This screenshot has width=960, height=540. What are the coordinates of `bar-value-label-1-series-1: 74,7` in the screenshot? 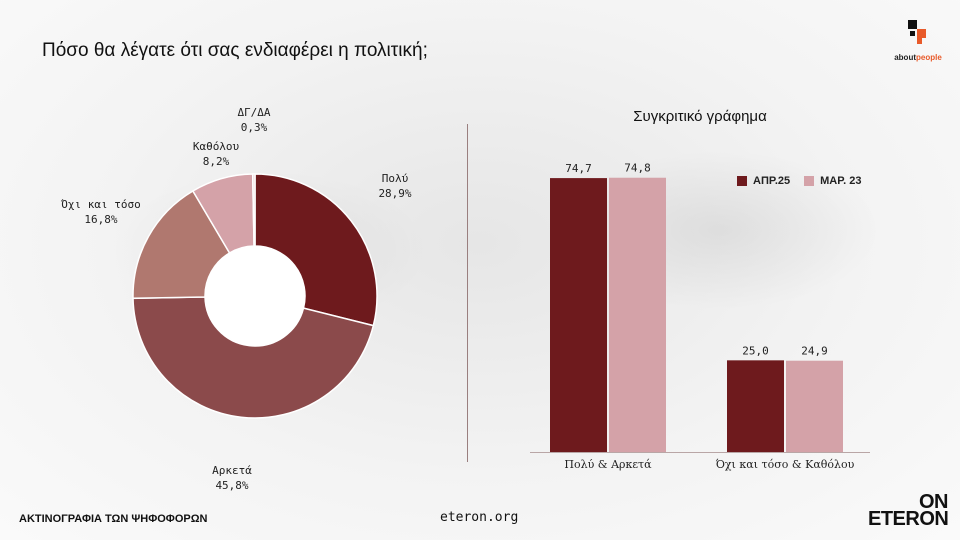 It's located at (578, 168).